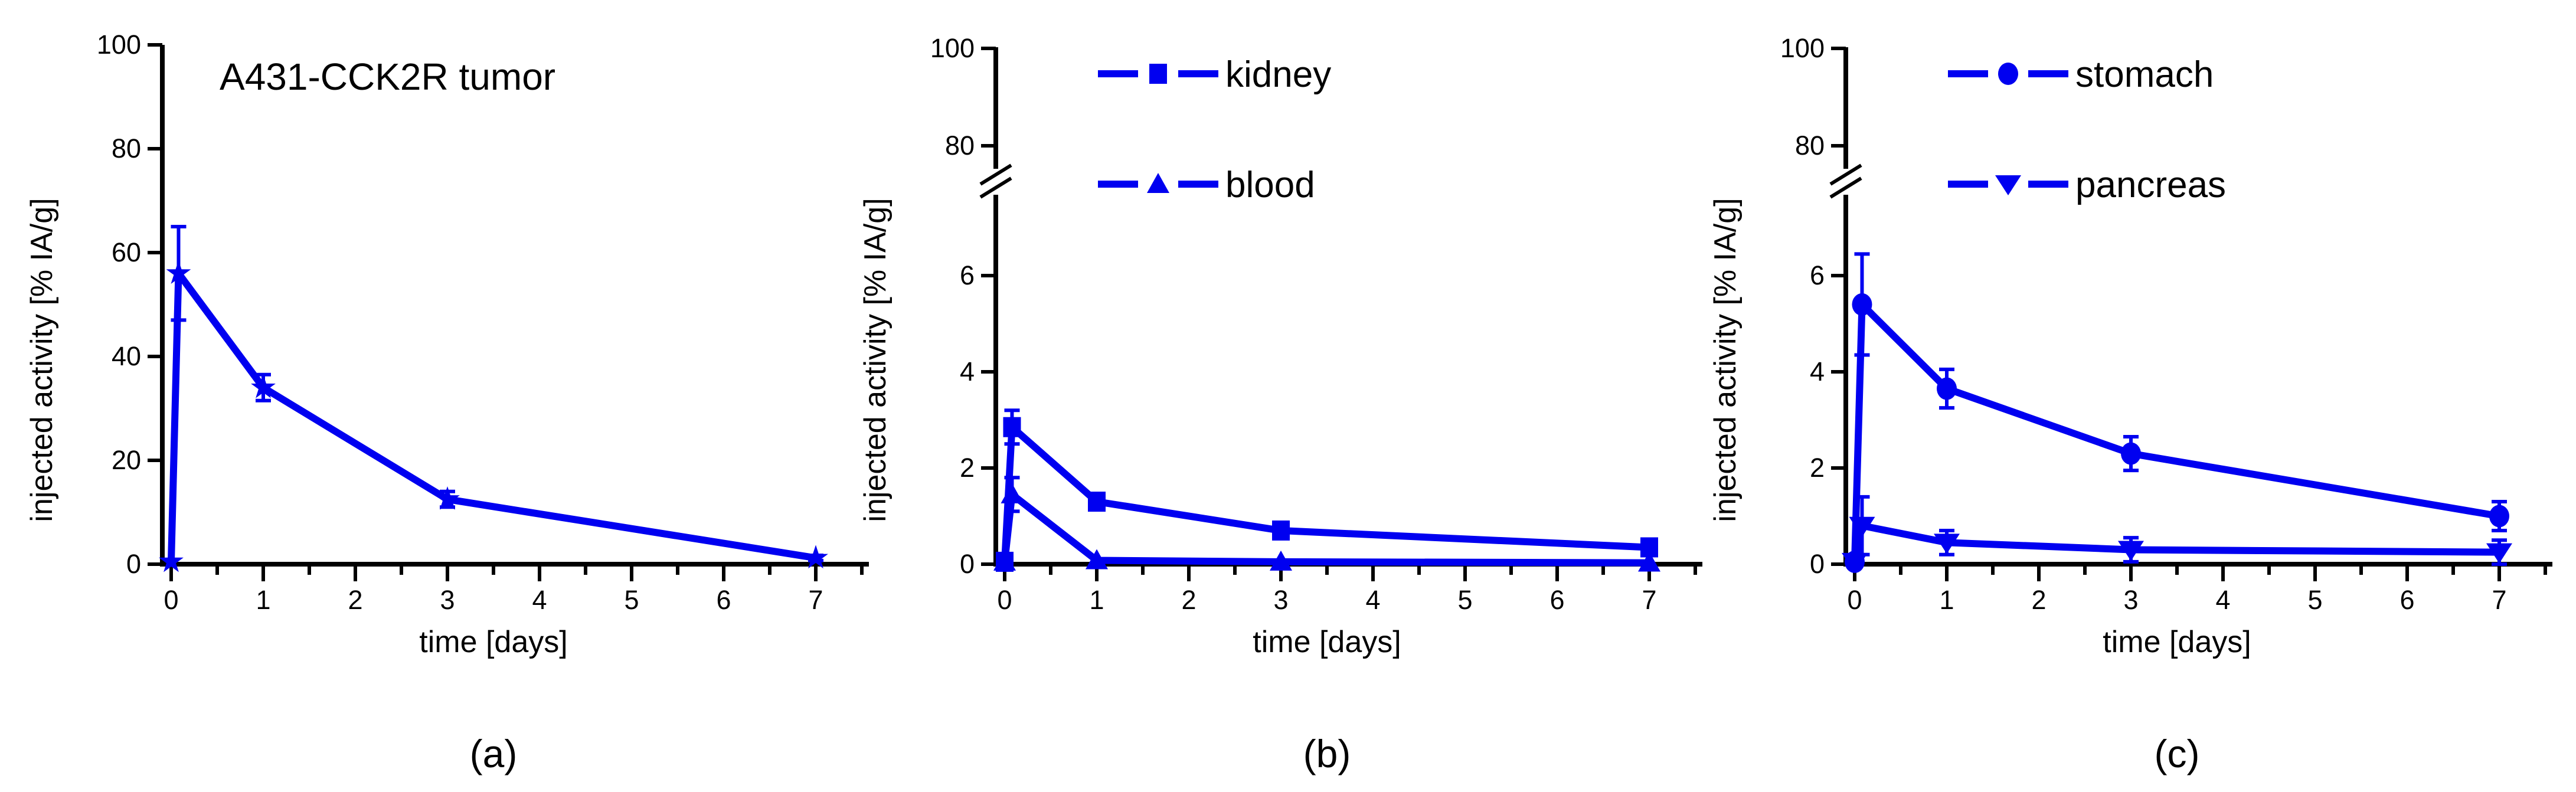  Describe the element at coordinates (2008, 74) in the screenshot. I see `circle-icon` at that location.